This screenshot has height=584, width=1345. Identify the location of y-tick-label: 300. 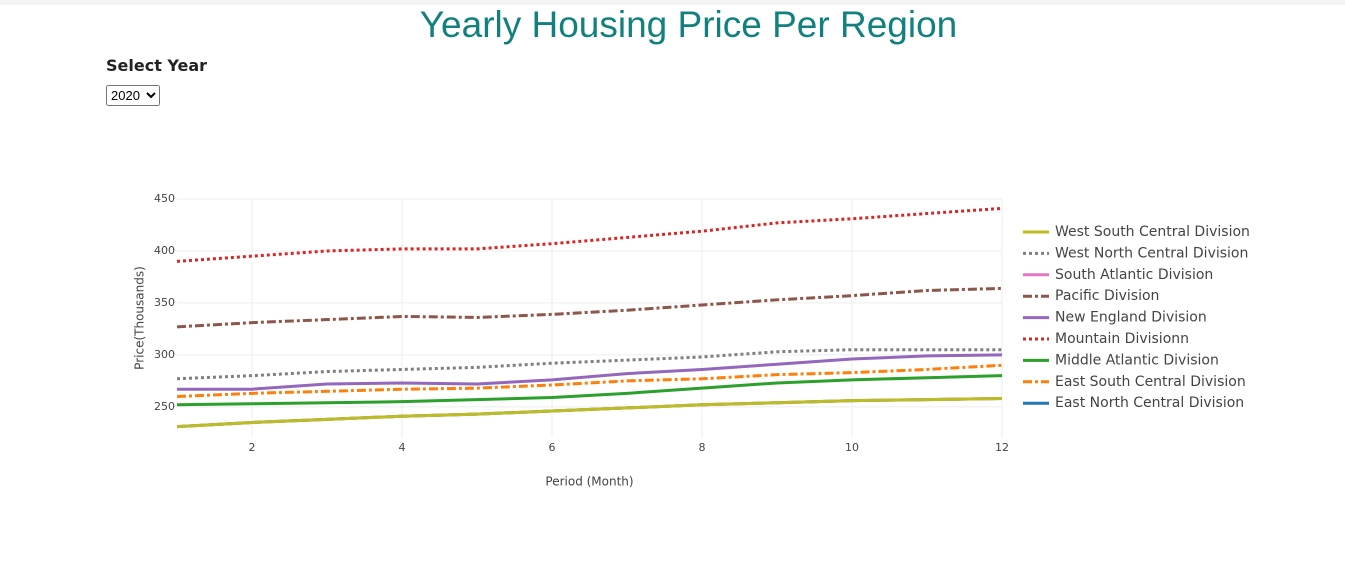
(164, 354).